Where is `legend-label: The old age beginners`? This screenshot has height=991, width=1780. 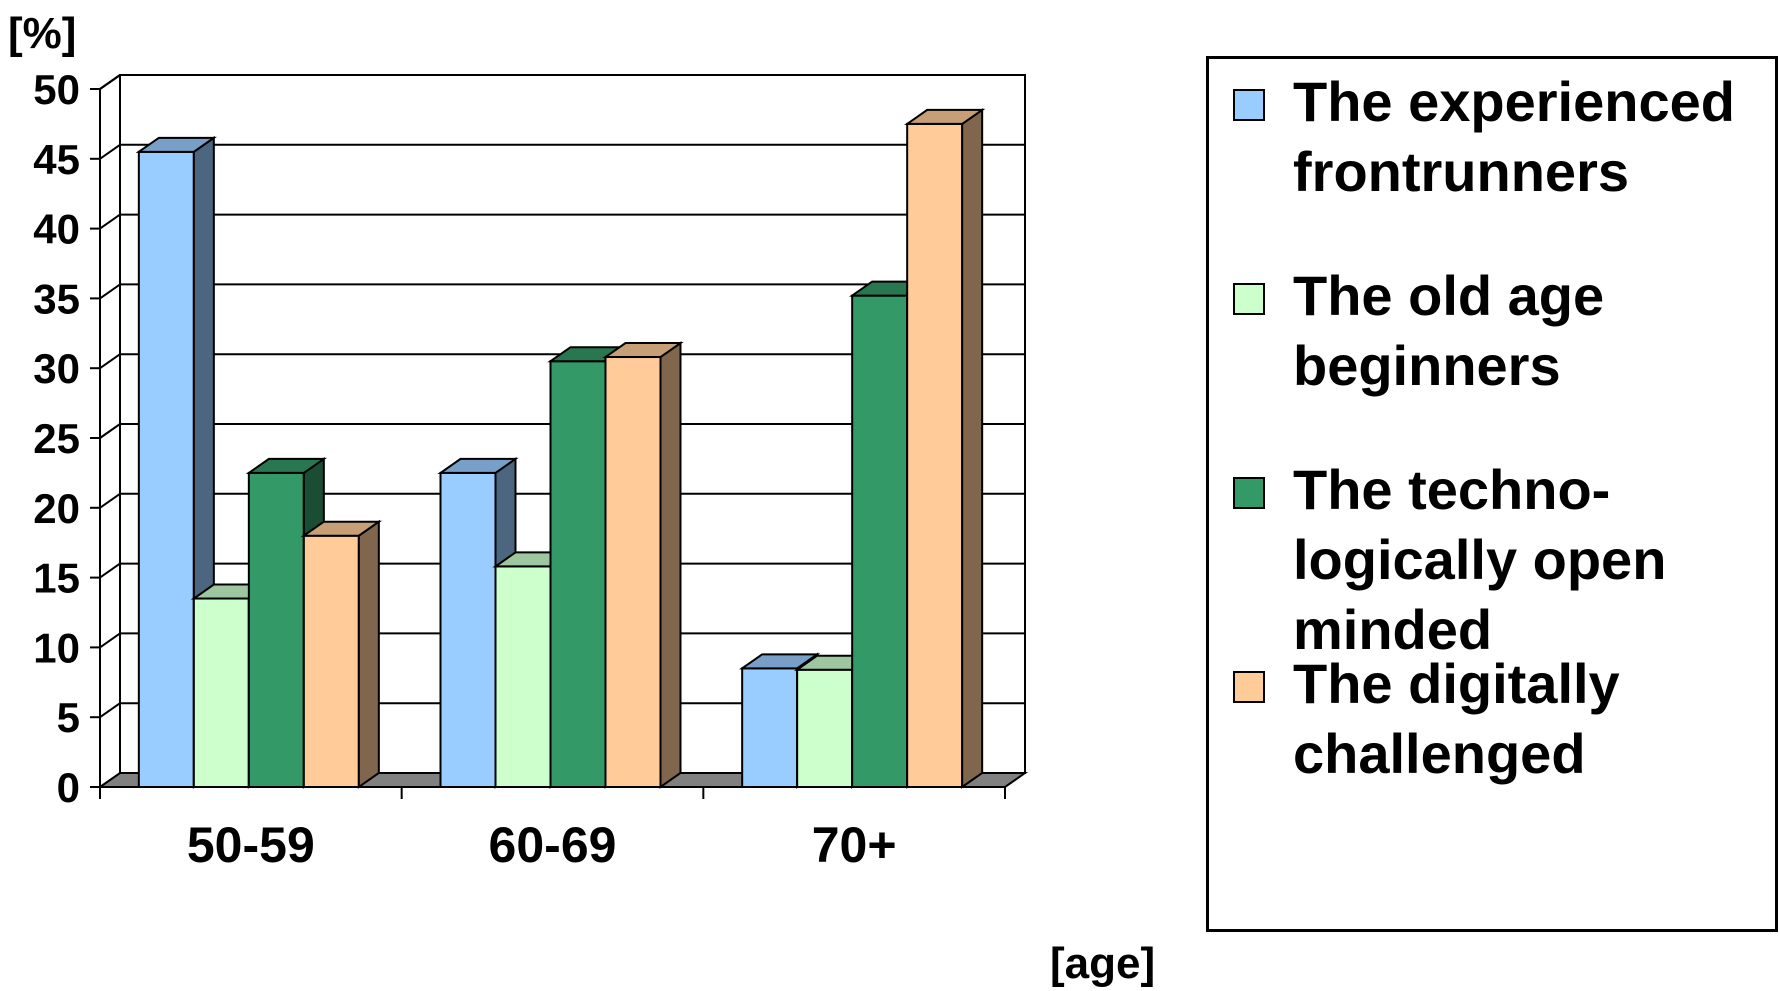 legend-label: The old age beginners is located at coordinates (1533, 331).